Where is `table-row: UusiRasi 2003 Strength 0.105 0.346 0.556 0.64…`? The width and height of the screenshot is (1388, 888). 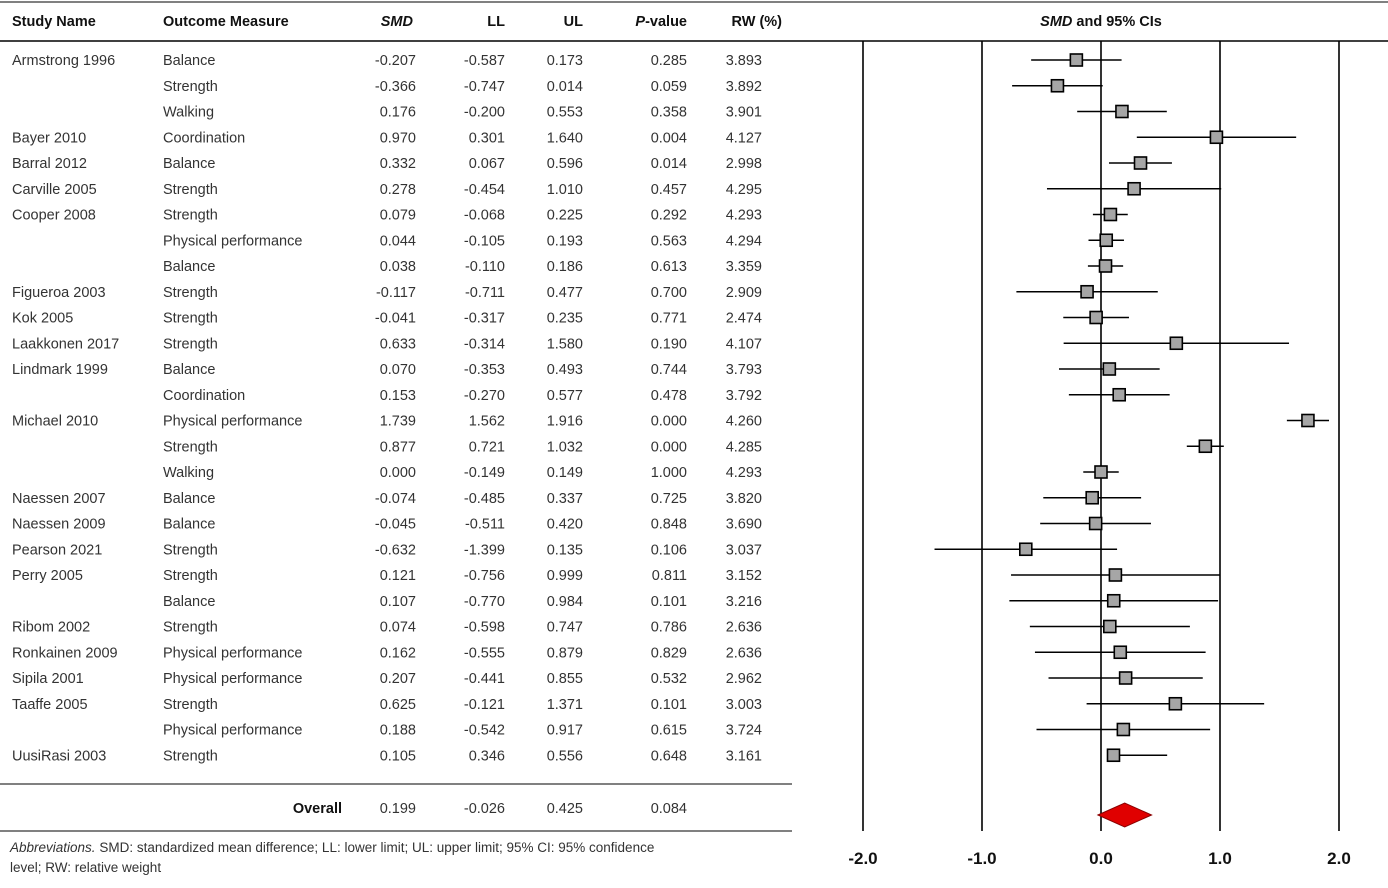 table-row: UusiRasi 2003 Strength 0.105 0.346 0.556 0.64… is located at coordinates (387, 756).